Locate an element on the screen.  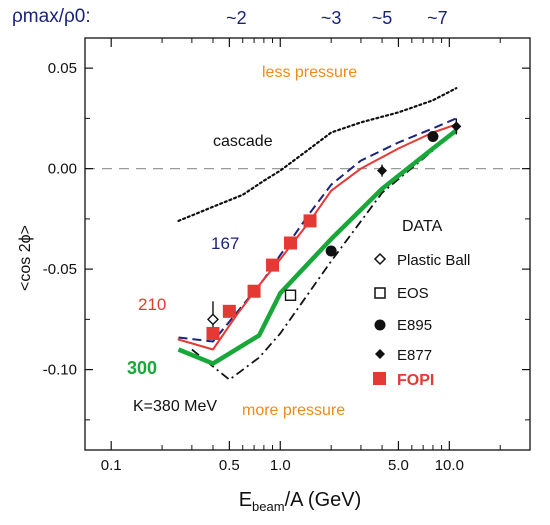
legend-label: EOS is located at coordinates (413, 293).